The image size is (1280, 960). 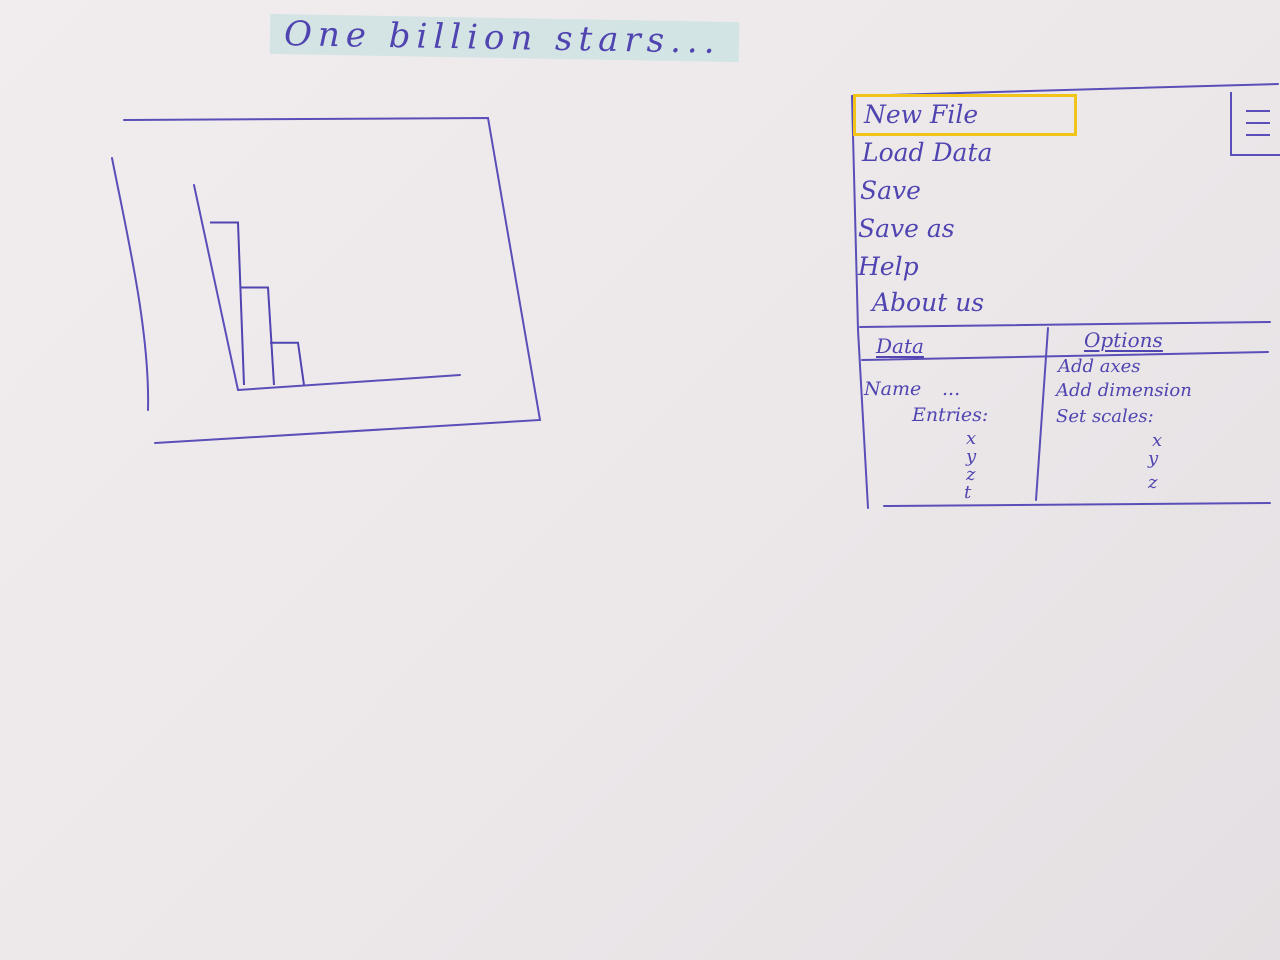 I want to click on hamburger-icon, so click(x=1255, y=124).